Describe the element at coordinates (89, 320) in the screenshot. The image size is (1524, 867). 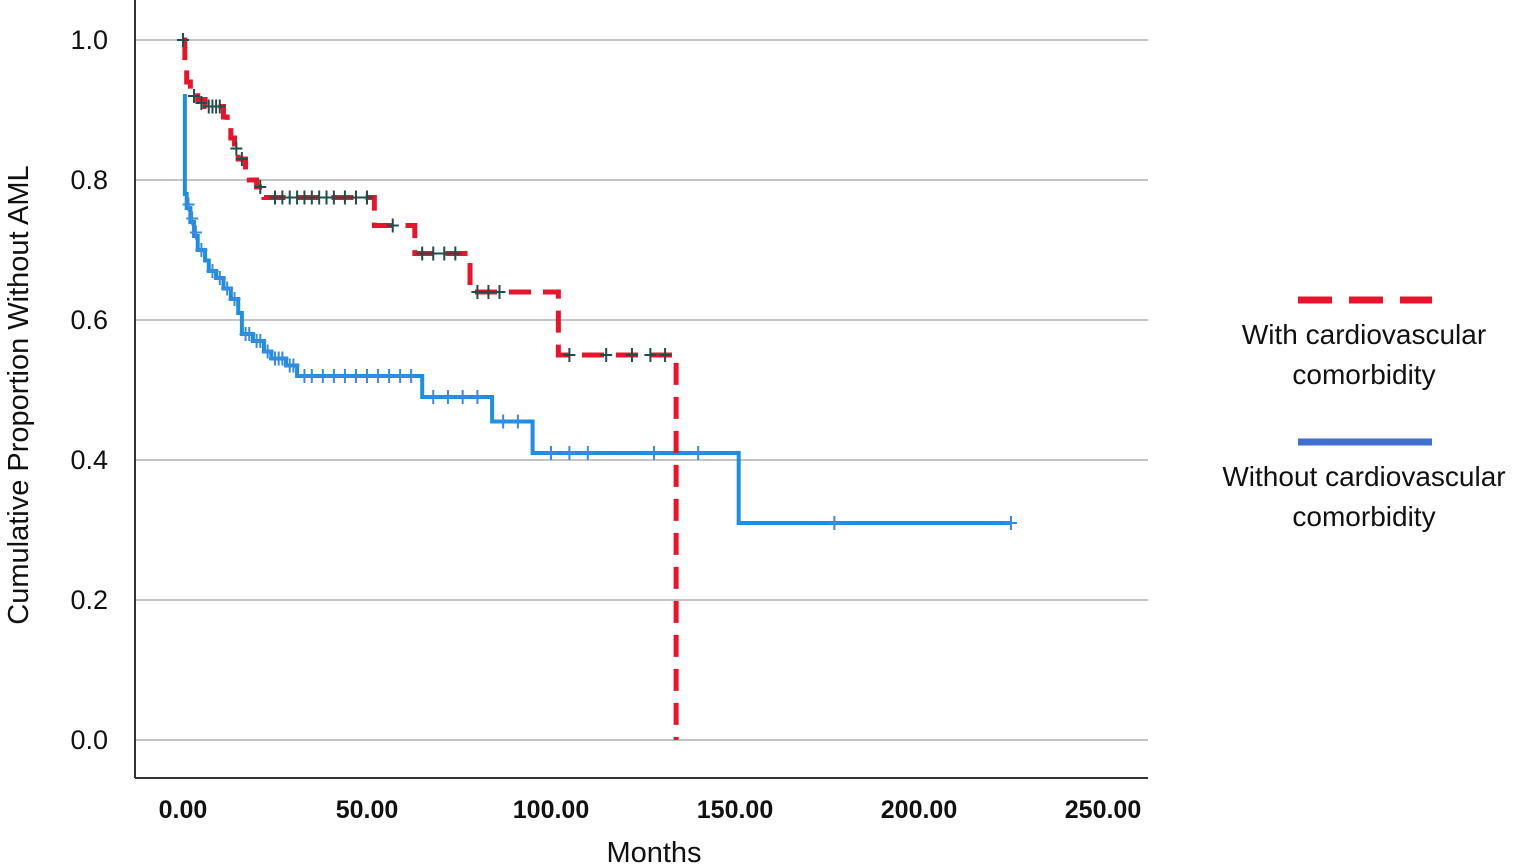
I see `y-tick-label-3: 0.6` at that location.